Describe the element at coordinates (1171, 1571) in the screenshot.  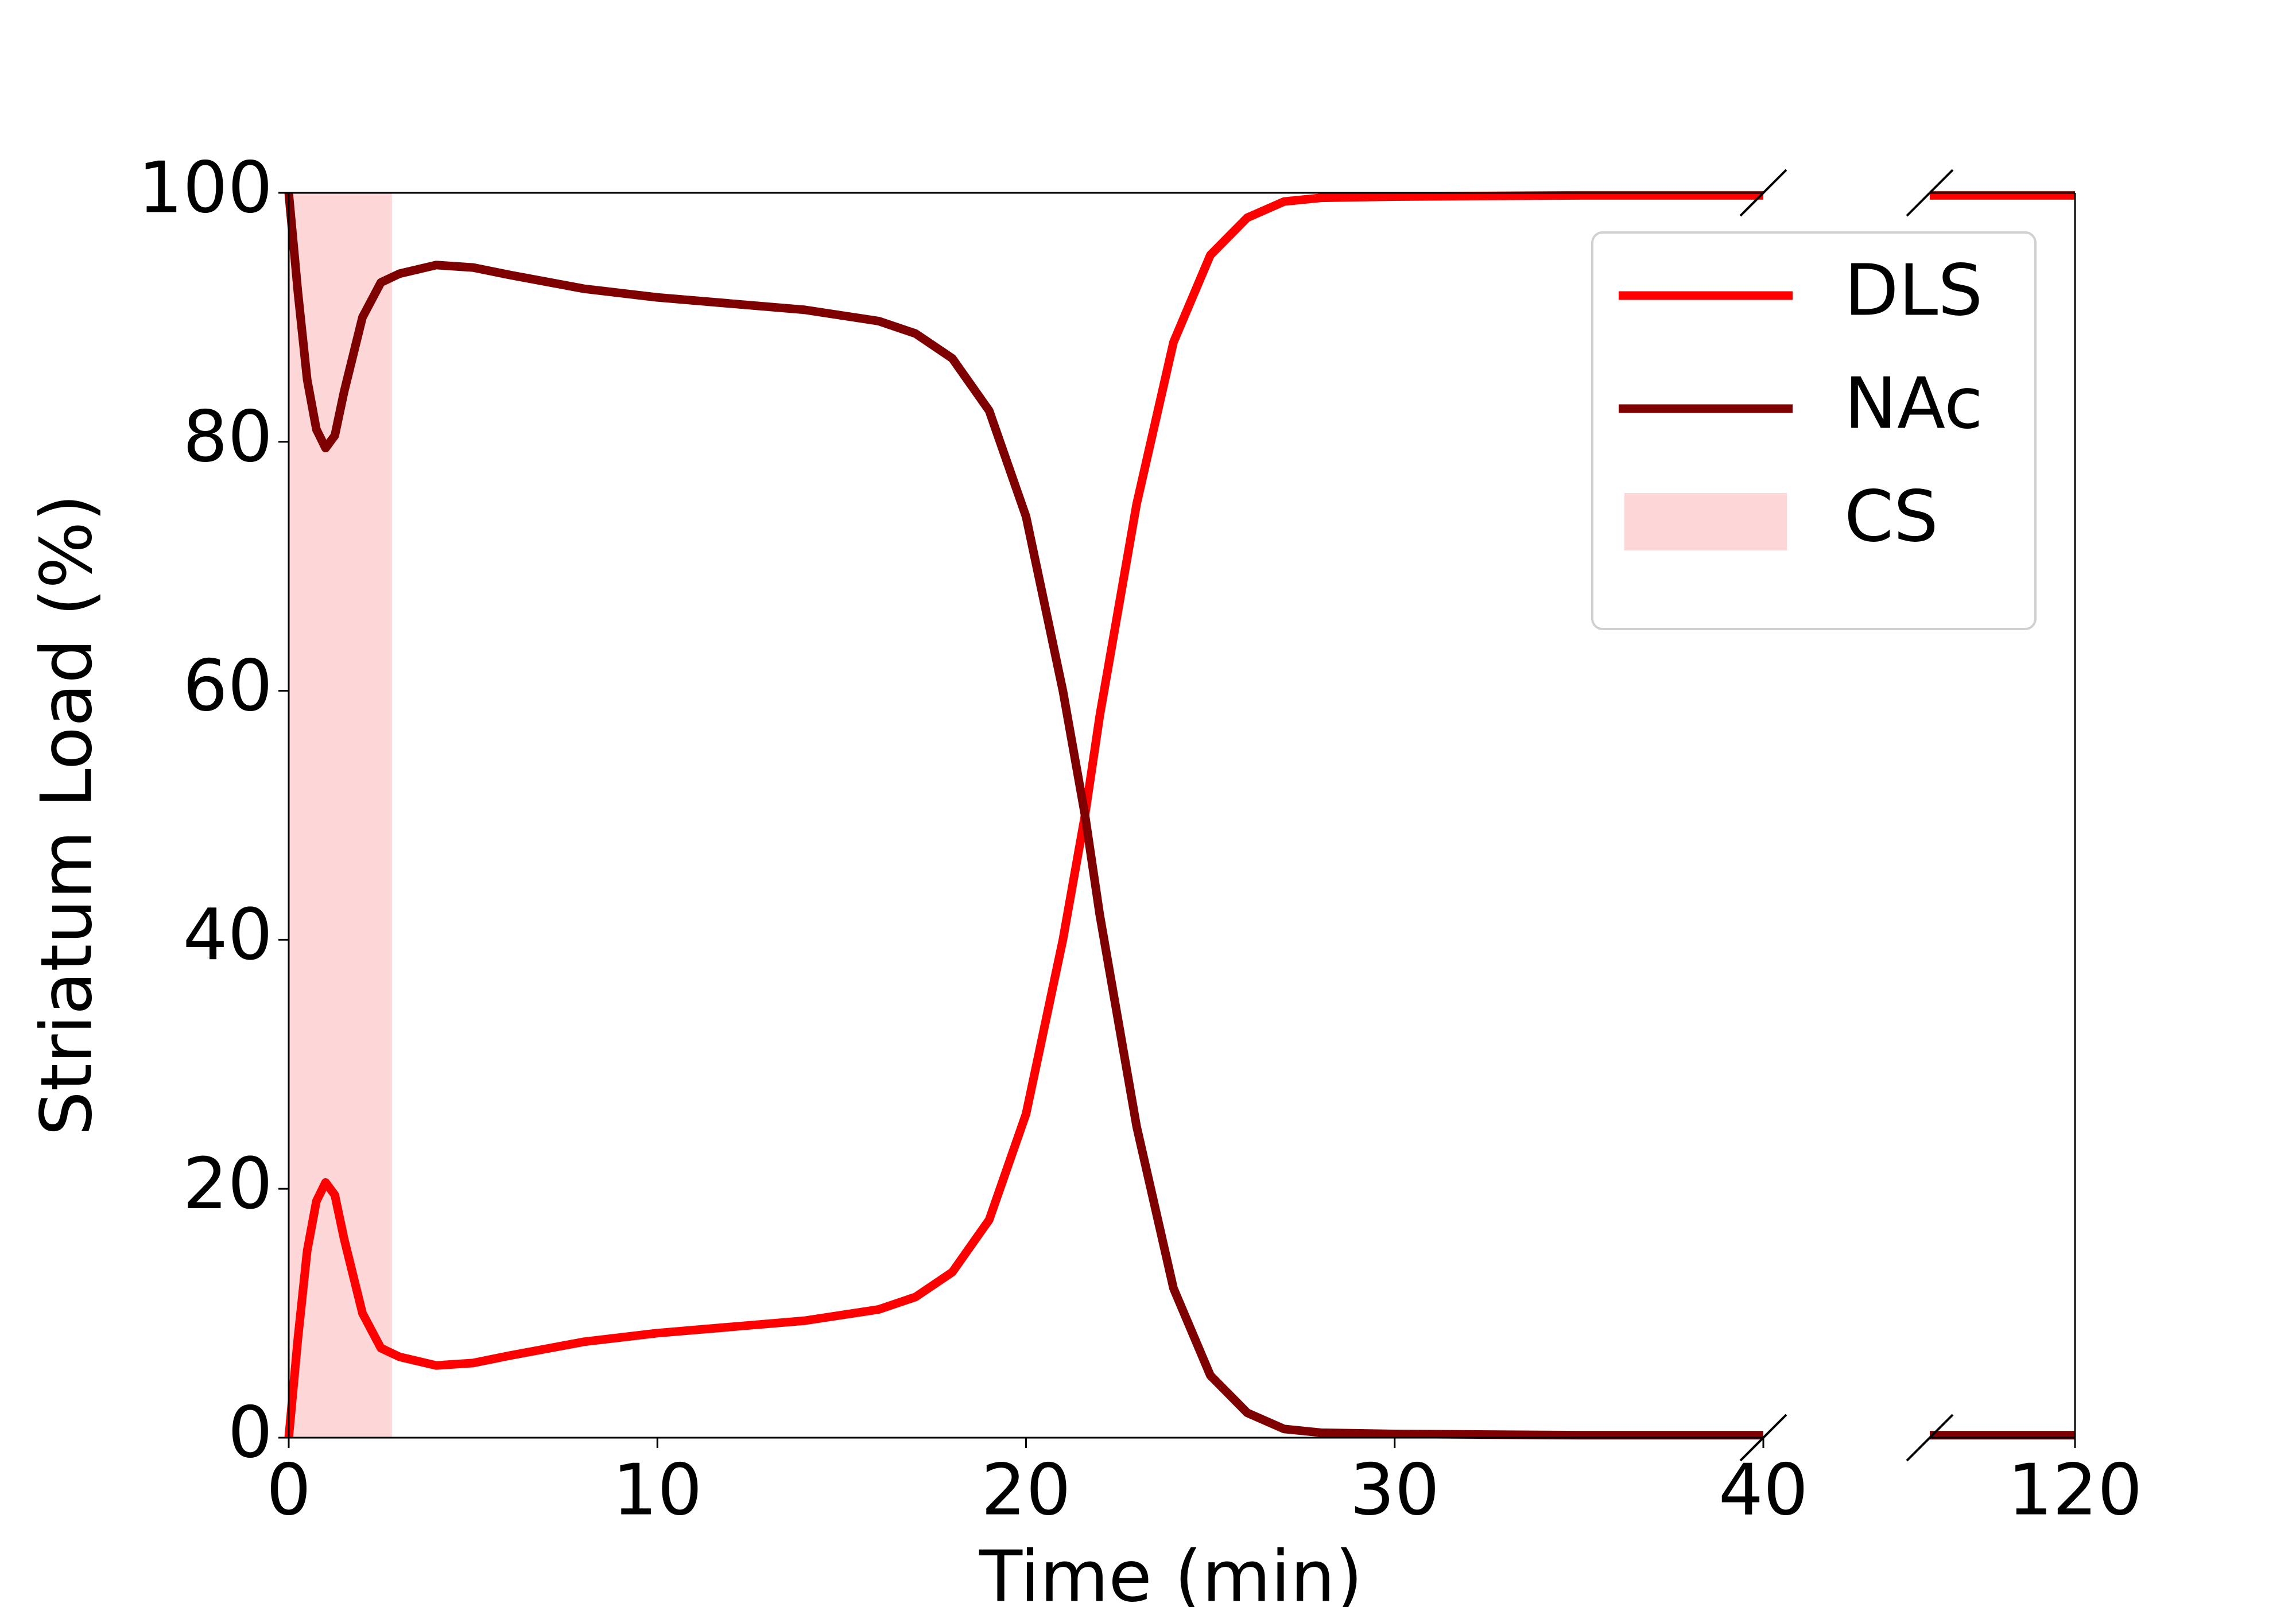
I see `x-axis-label: Time (min)` at that location.